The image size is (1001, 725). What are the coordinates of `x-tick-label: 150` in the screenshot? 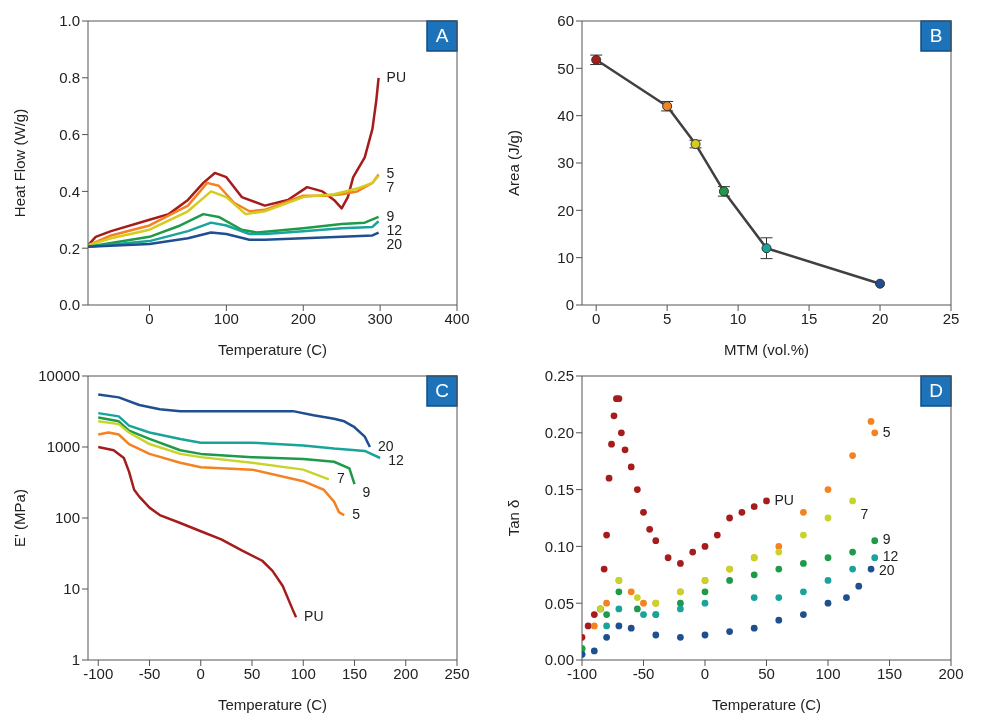 It's located at (889, 673).